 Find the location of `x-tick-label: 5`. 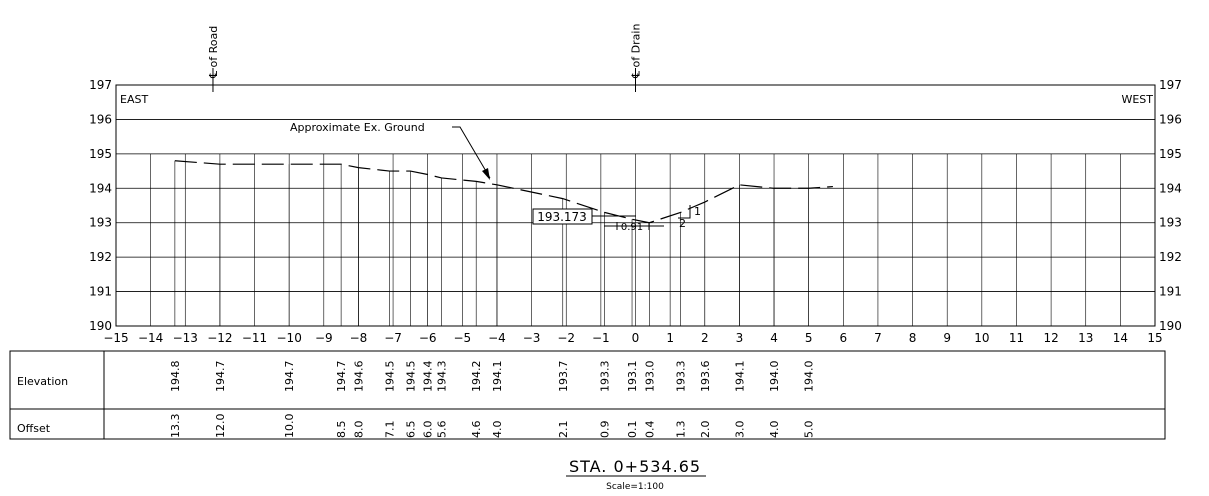

x-tick-label: 5 is located at coordinates (809, 338).